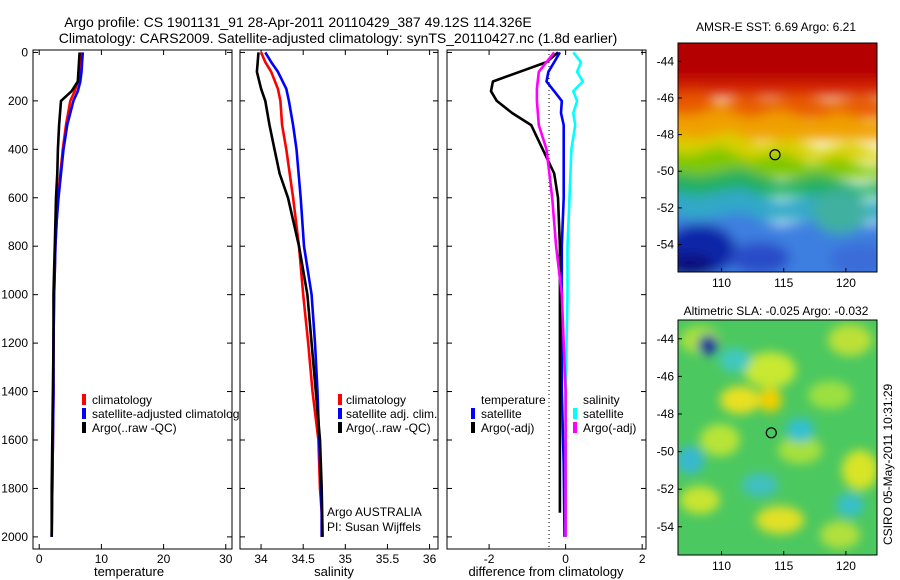  What do you see at coordinates (226, 559) in the screenshot?
I see `x-tick-label: 30` at bounding box center [226, 559].